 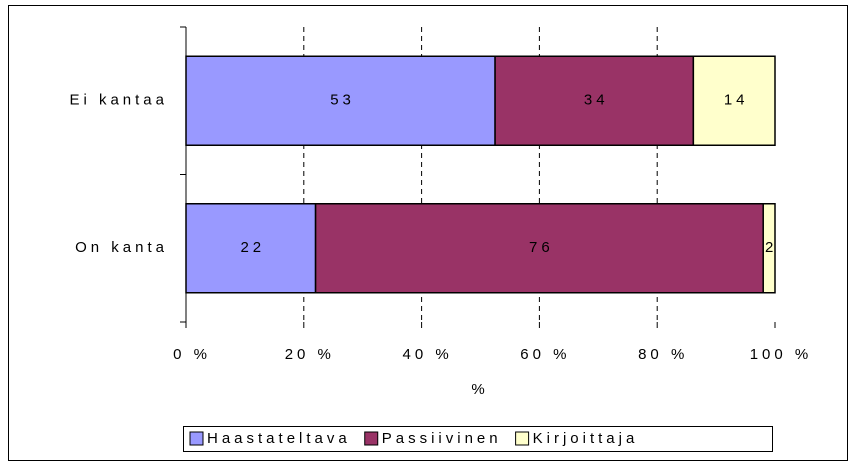 I want to click on y-tick-label: On kanta, so click(x=121, y=247).